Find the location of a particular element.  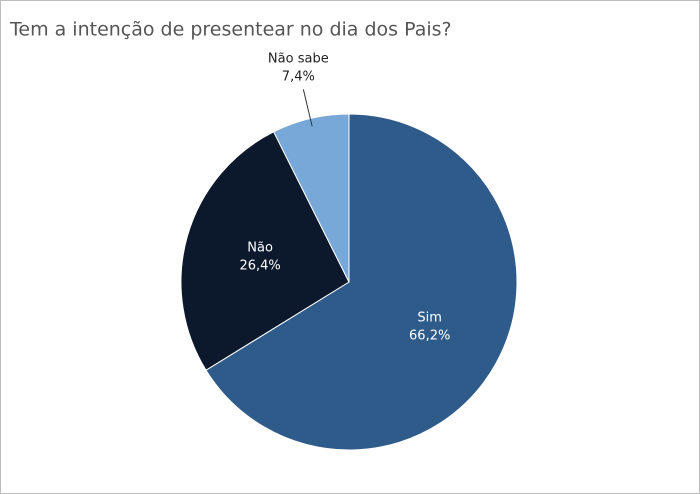

slice-value-label: 7,4% is located at coordinates (298, 76).